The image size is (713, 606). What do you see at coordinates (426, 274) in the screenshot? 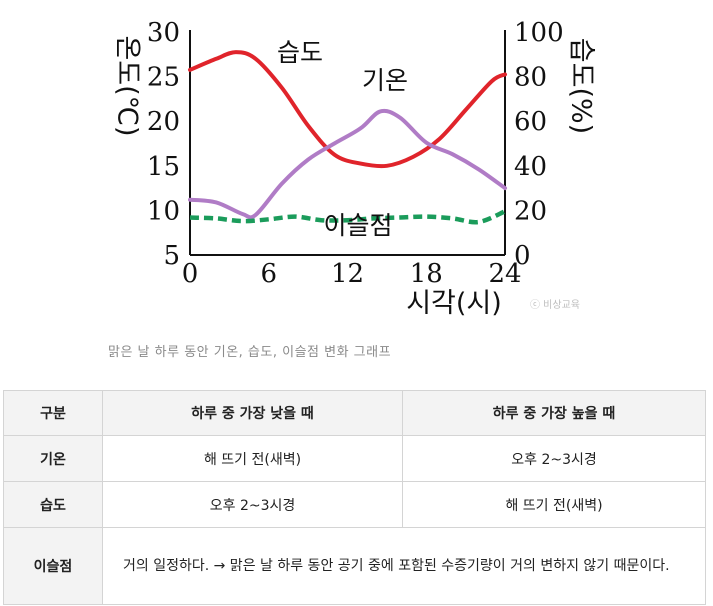
I see `x-tick-label: 18` at bounding box center [426, 274].